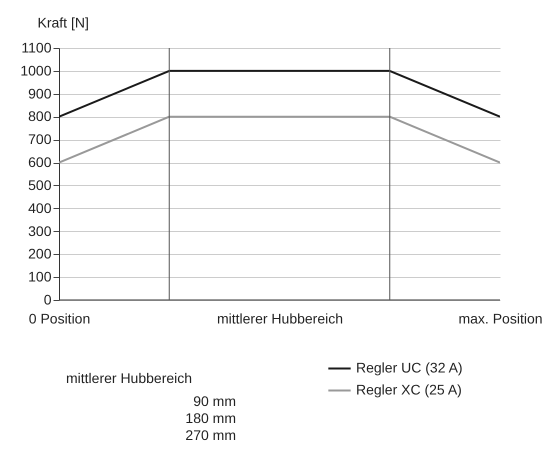 The width and height of the screenshot is (546, 461). What do you see at coordinates (40, 162) in the screenshot?
I see `y-tick-label: 600` at bounding box center [40, 162].